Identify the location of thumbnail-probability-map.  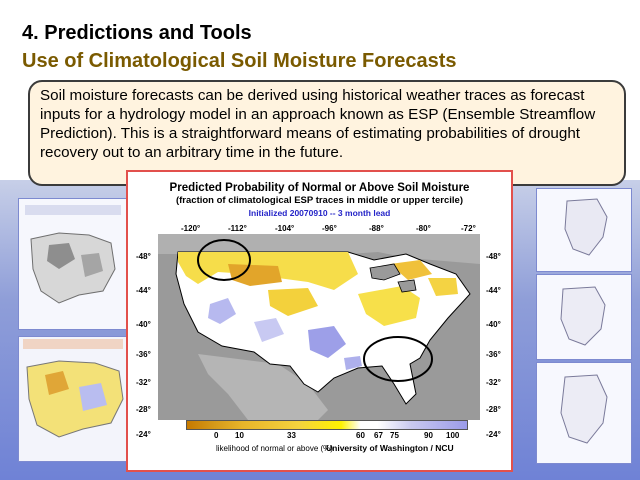
(73, 399).